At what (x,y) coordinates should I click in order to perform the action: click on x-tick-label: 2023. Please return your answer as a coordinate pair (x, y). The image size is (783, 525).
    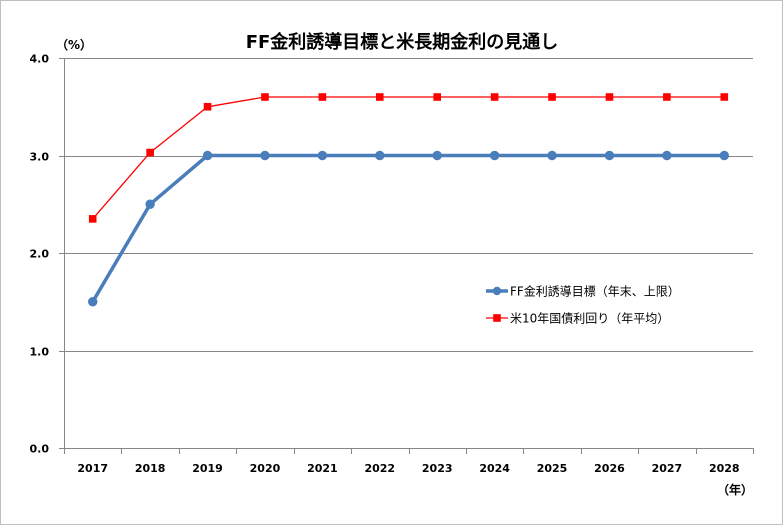
    Looking at the image, I should click on (437, 468).